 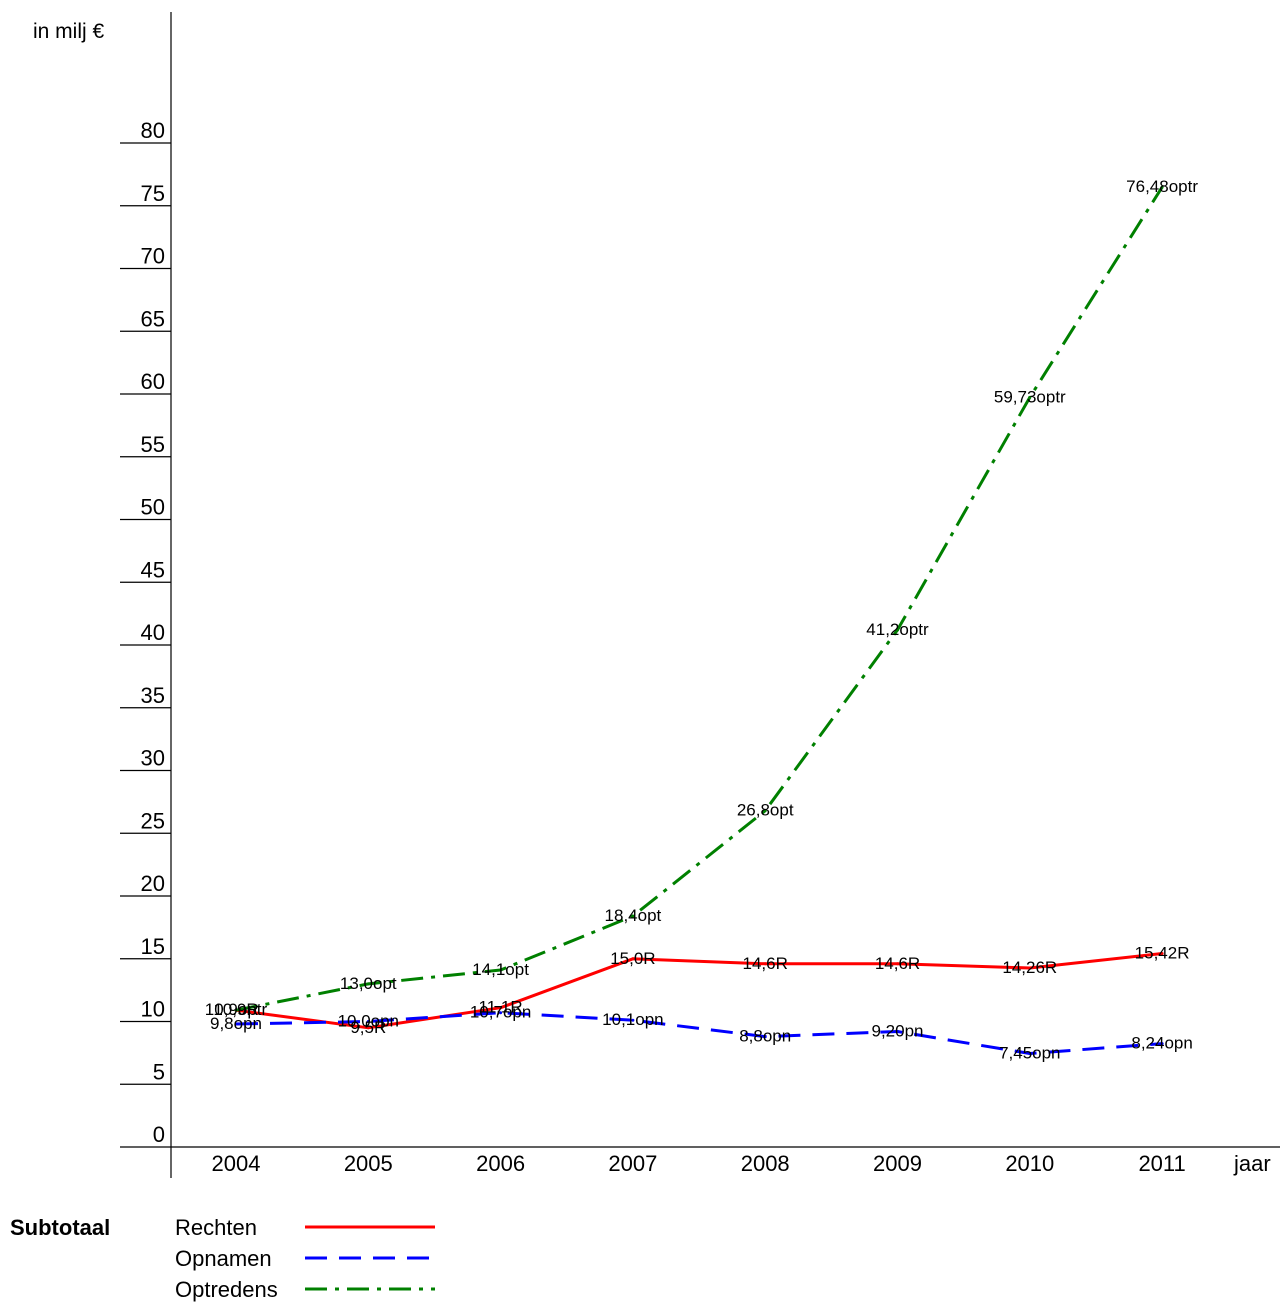 I want to click on x-tick-label: 2009, so click(x=897, y=1163).